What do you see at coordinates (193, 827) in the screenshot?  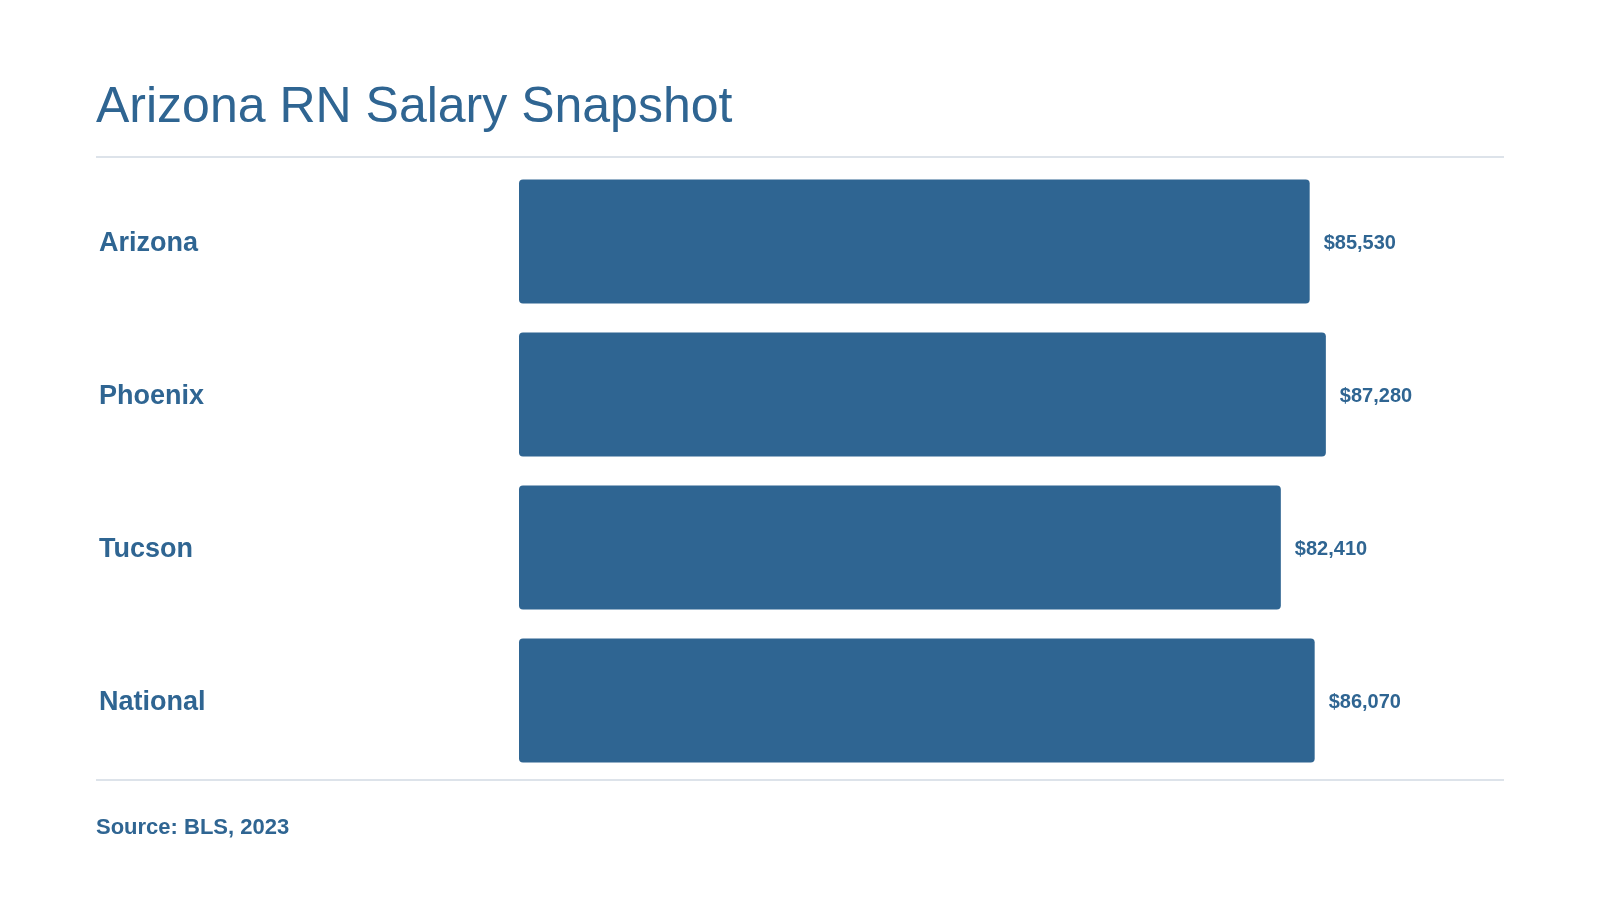 I see `source-note: Source: BLS, 2023` at bounding box center [193, 827].